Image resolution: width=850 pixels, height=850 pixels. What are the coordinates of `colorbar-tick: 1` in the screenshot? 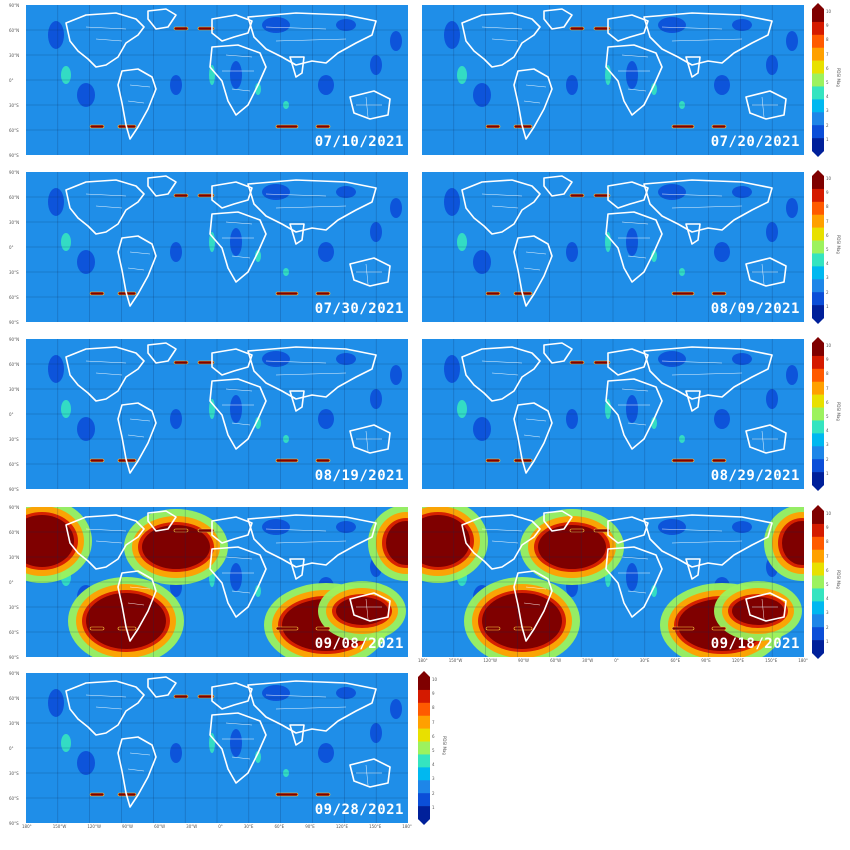 It's located at (827, 473).